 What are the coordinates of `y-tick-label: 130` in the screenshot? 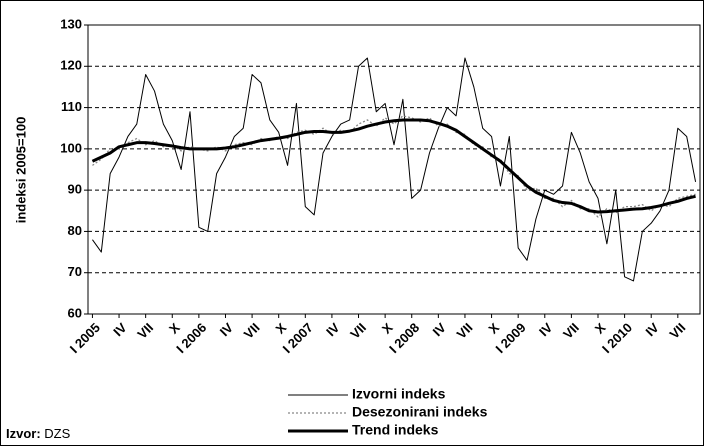 It's located at (71, 23).